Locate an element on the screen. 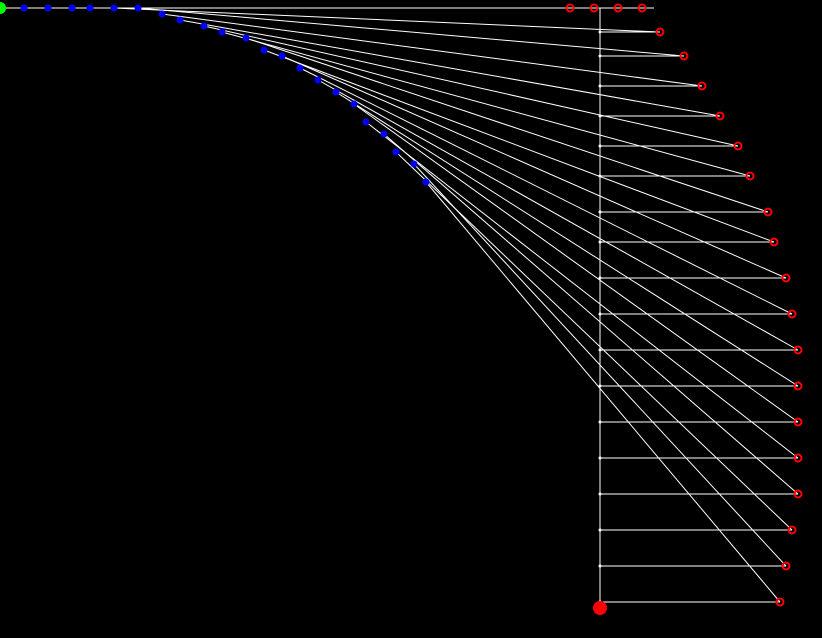 The image size is (822, 638). green-point is located at coordinates (3, 8).